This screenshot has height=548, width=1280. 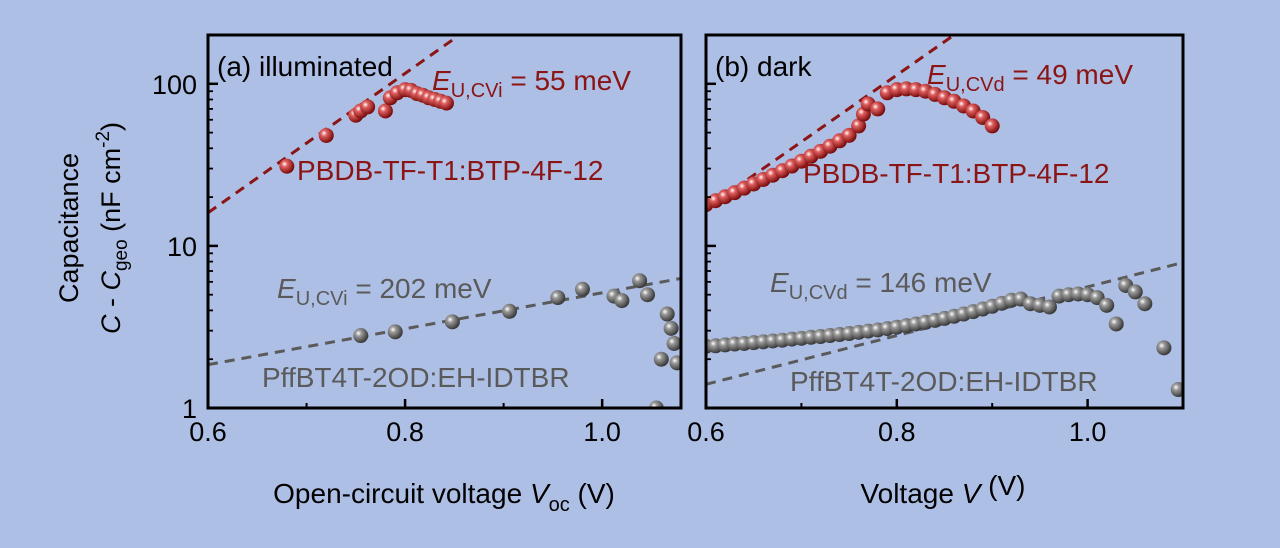 What do you see at coordinates (956, 173) in the screenshot?
I see `panel-b-red-series-label: PBDB-TF-T1:BTP-4F-12` at bounding box center [956, 173].